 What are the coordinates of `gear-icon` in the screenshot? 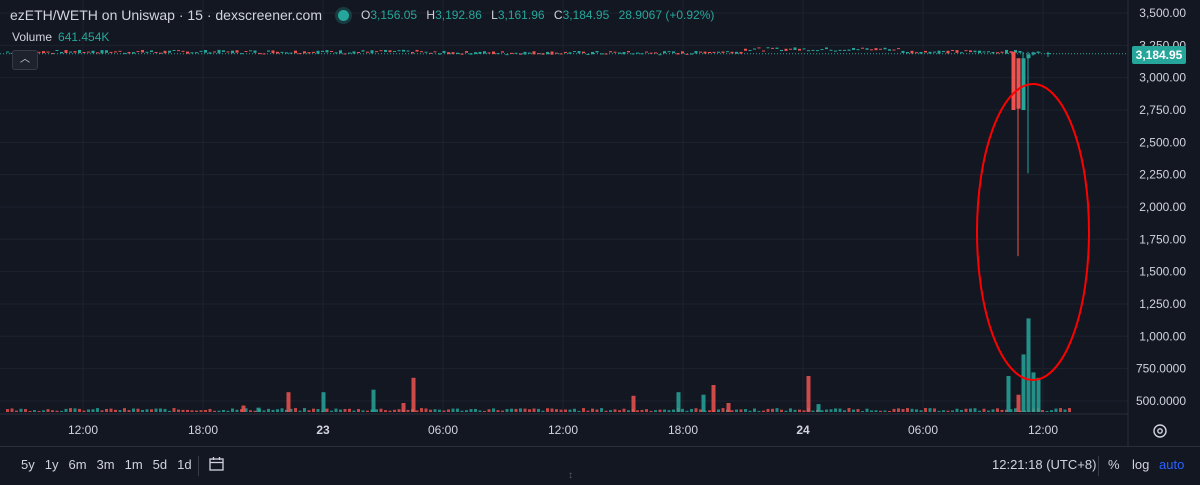 It's located at (1160, 431).